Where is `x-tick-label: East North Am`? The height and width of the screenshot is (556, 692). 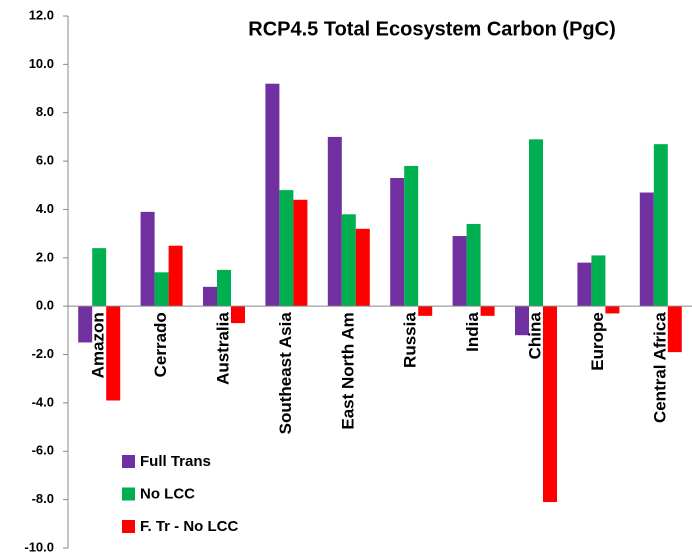
x-tick-label: East North Am is located at coordinates (347, 370).